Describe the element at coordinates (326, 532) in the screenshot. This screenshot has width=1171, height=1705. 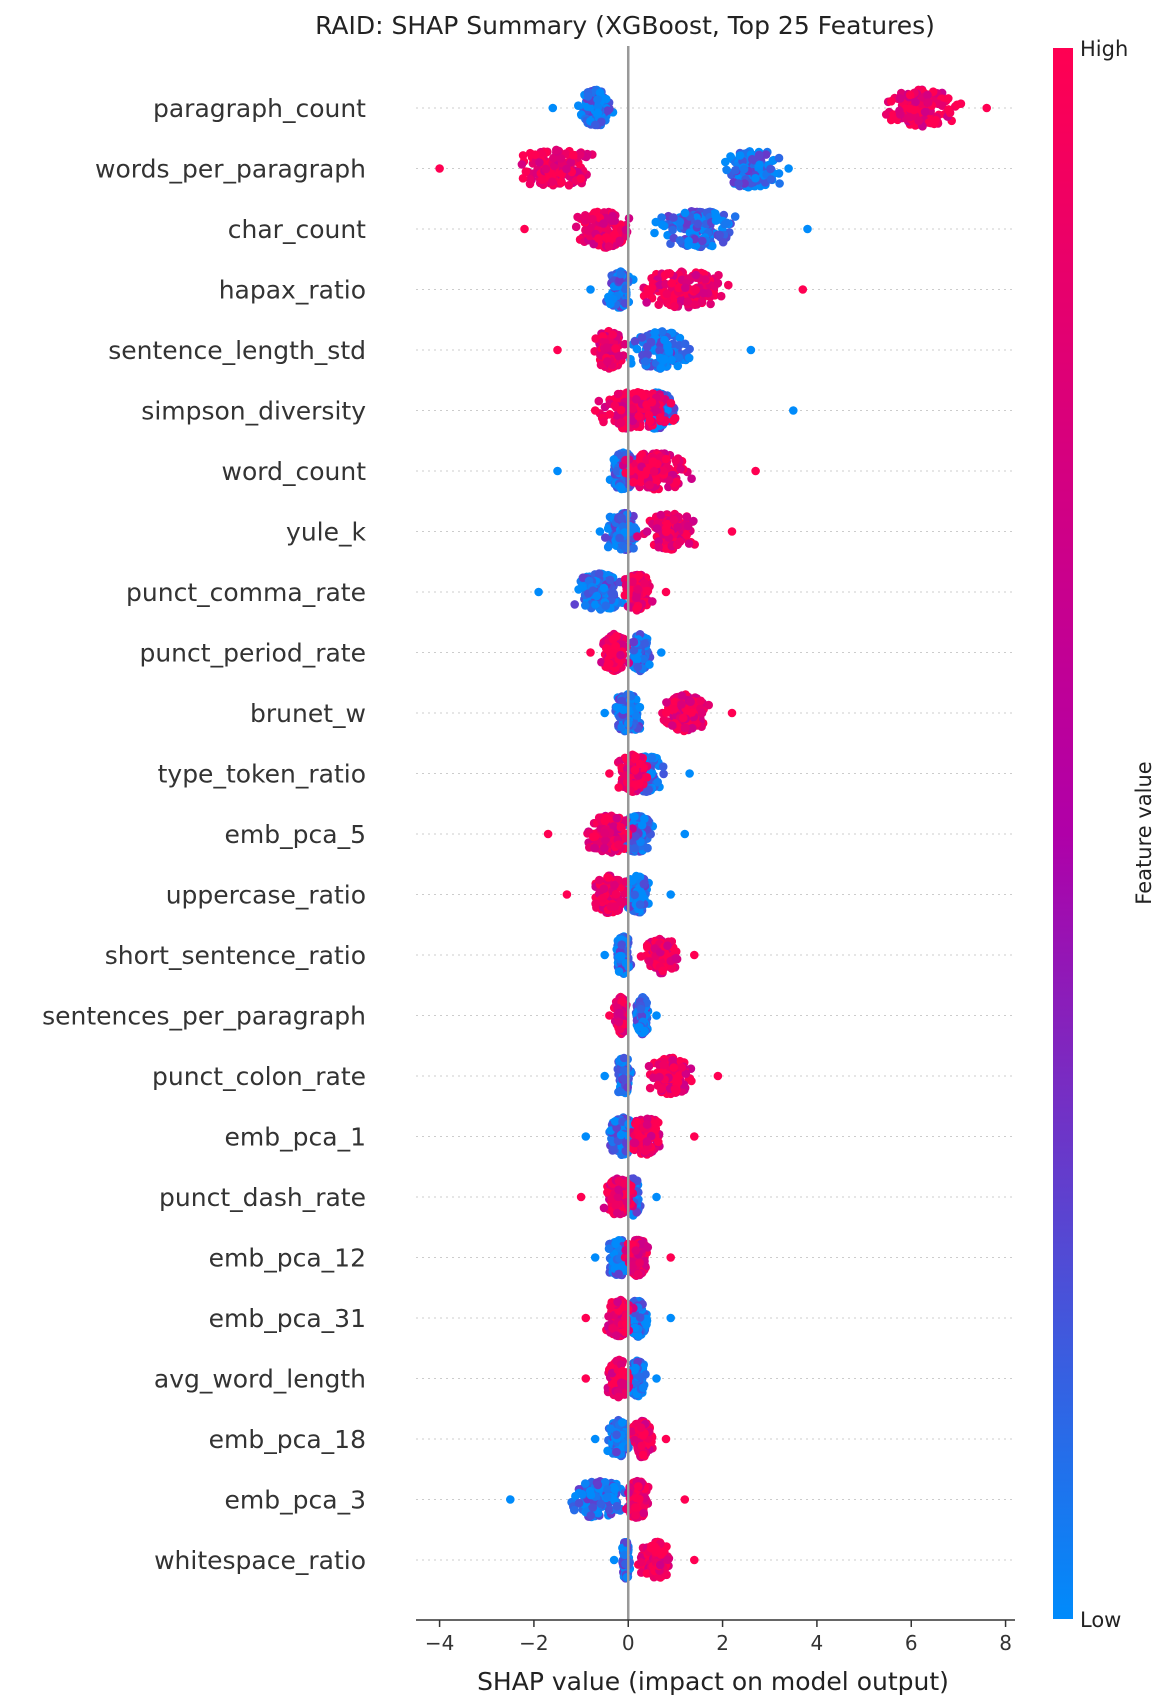
I see `feature-label-yule-k: yule_k` at that location.